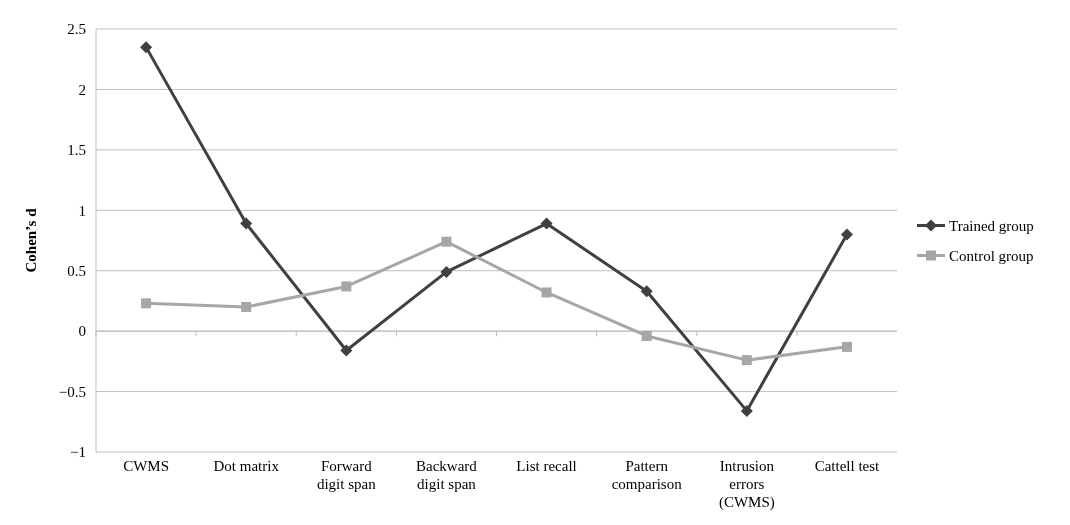 Image resolution: width=1070 pixels, height=525 pixels. I want to click on y-tick-label: 0, so click(82, 331).